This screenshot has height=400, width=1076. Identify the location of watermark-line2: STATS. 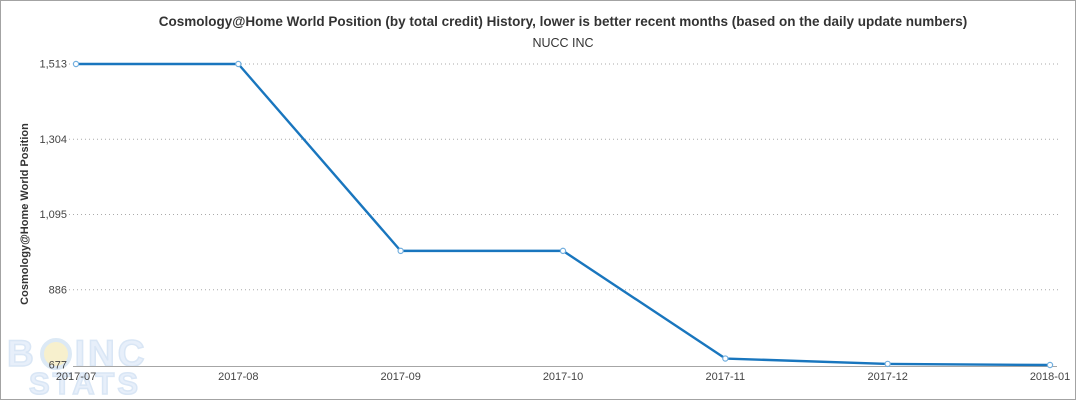
(85, 383).